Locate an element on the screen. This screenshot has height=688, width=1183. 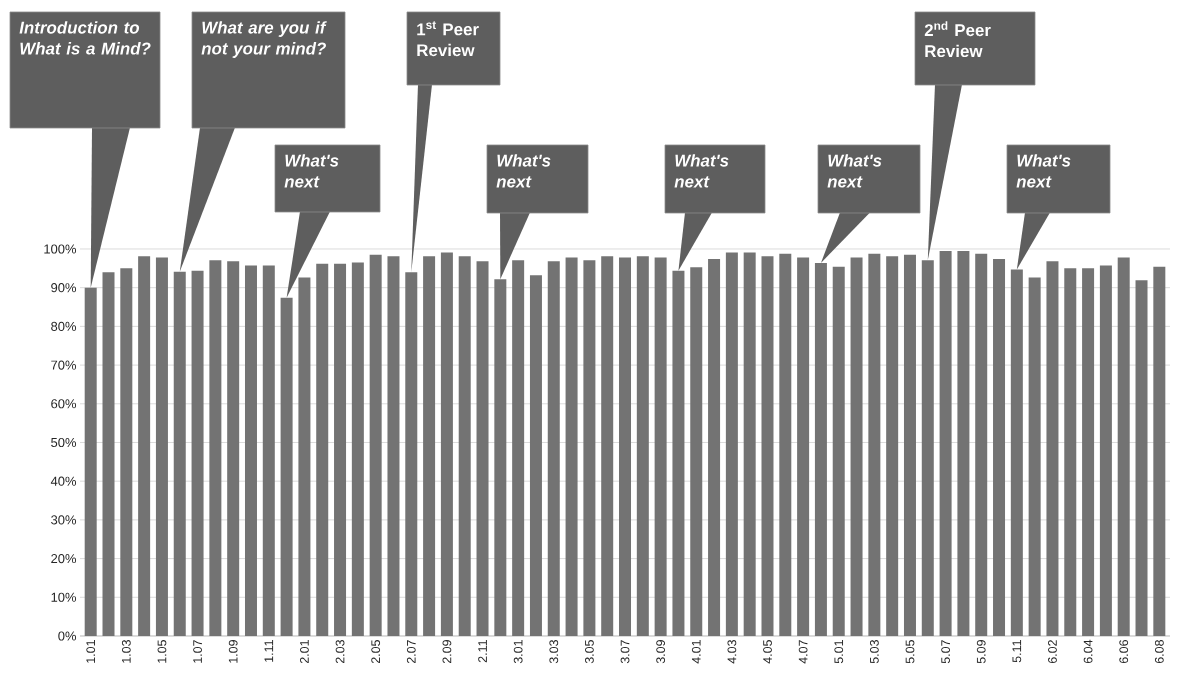
x-tick-label: 4.07 is located at coordinates (803, 652).